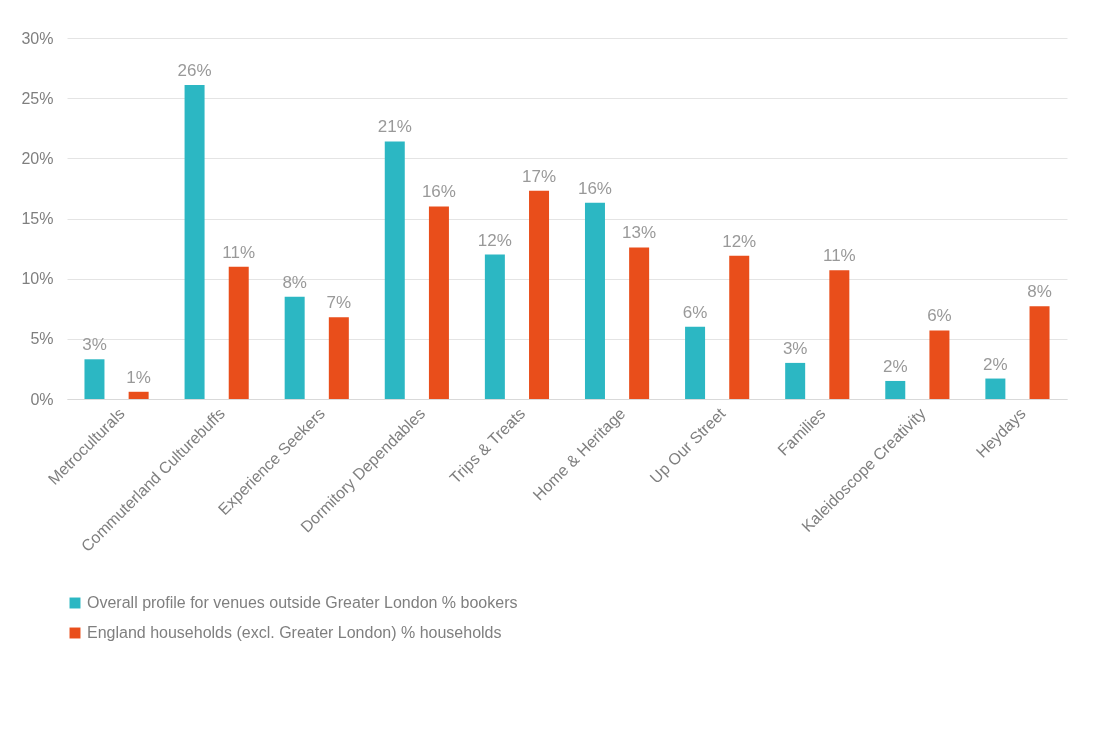  What do you see at coordinates (37, 158) in the screenshot?
I see `y-tick-label: 20%` at bounding box center [37, 158].